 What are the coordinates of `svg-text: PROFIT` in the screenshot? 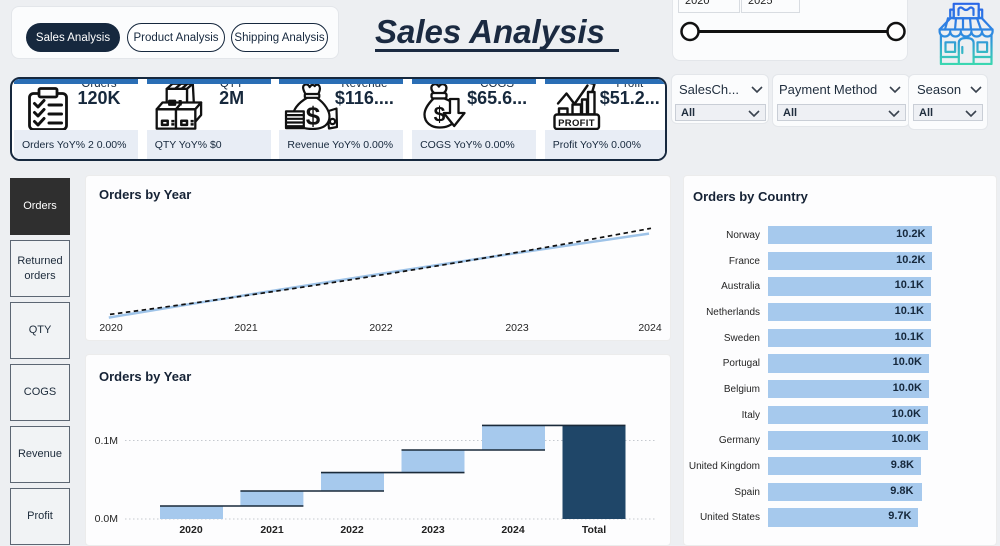 It's located at (576, 123).